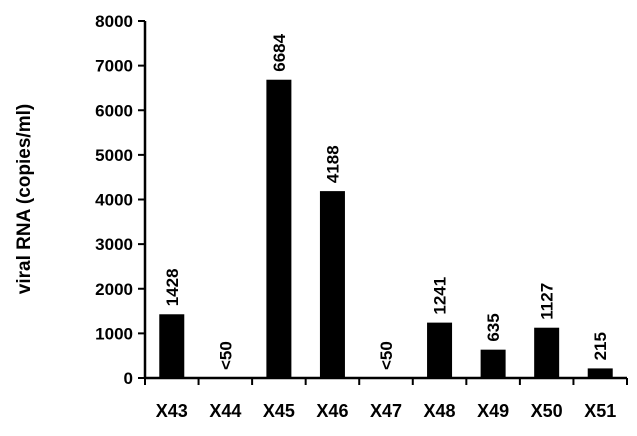  I want to click on y-tick-label: 1000, so click(114, 333).